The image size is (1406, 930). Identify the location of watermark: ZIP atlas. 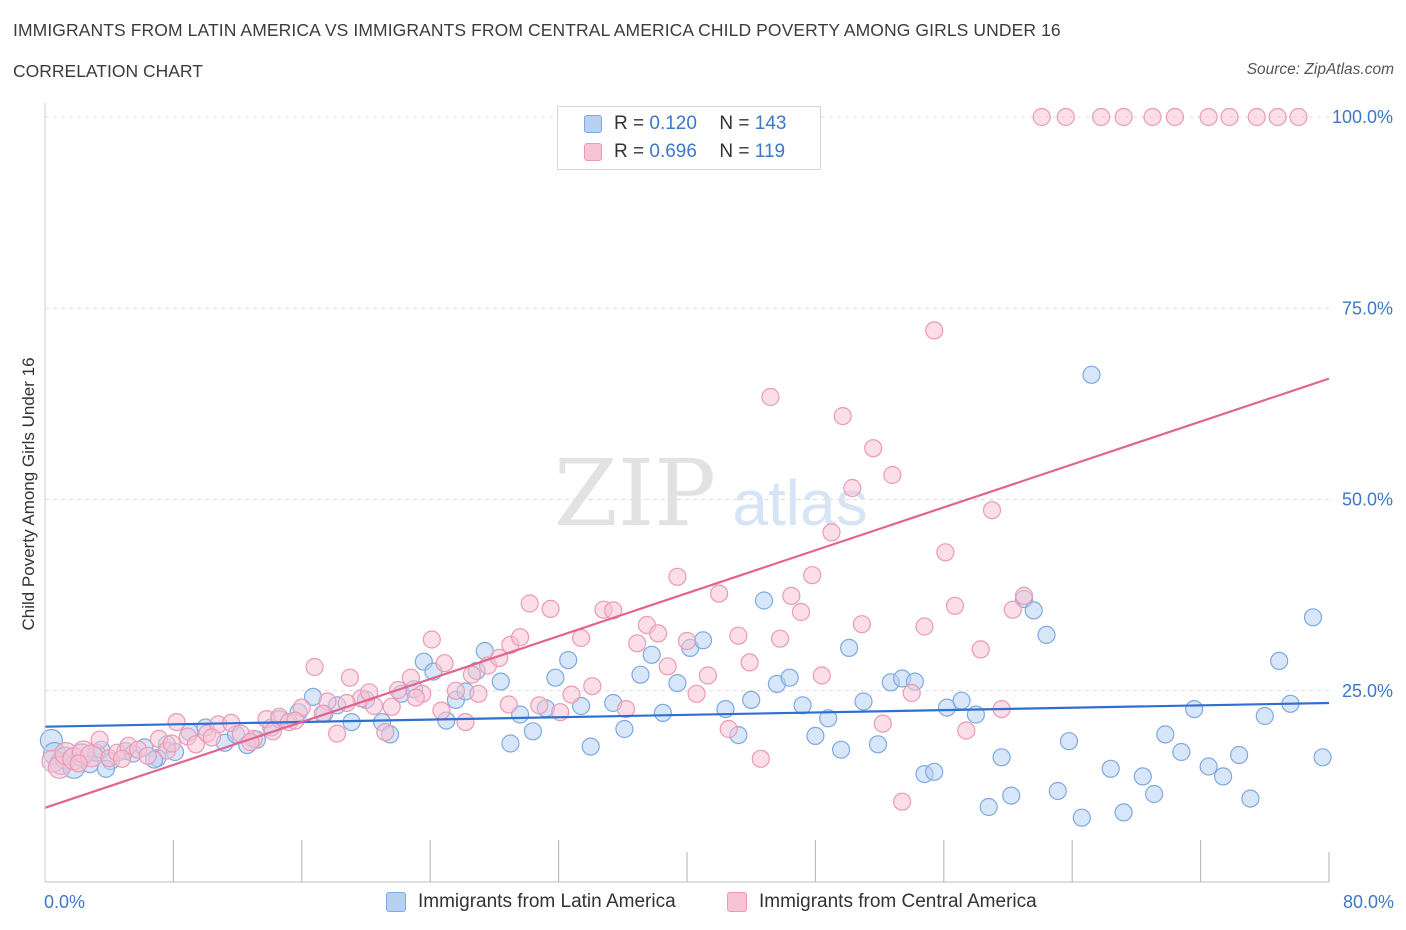
(711, 493).